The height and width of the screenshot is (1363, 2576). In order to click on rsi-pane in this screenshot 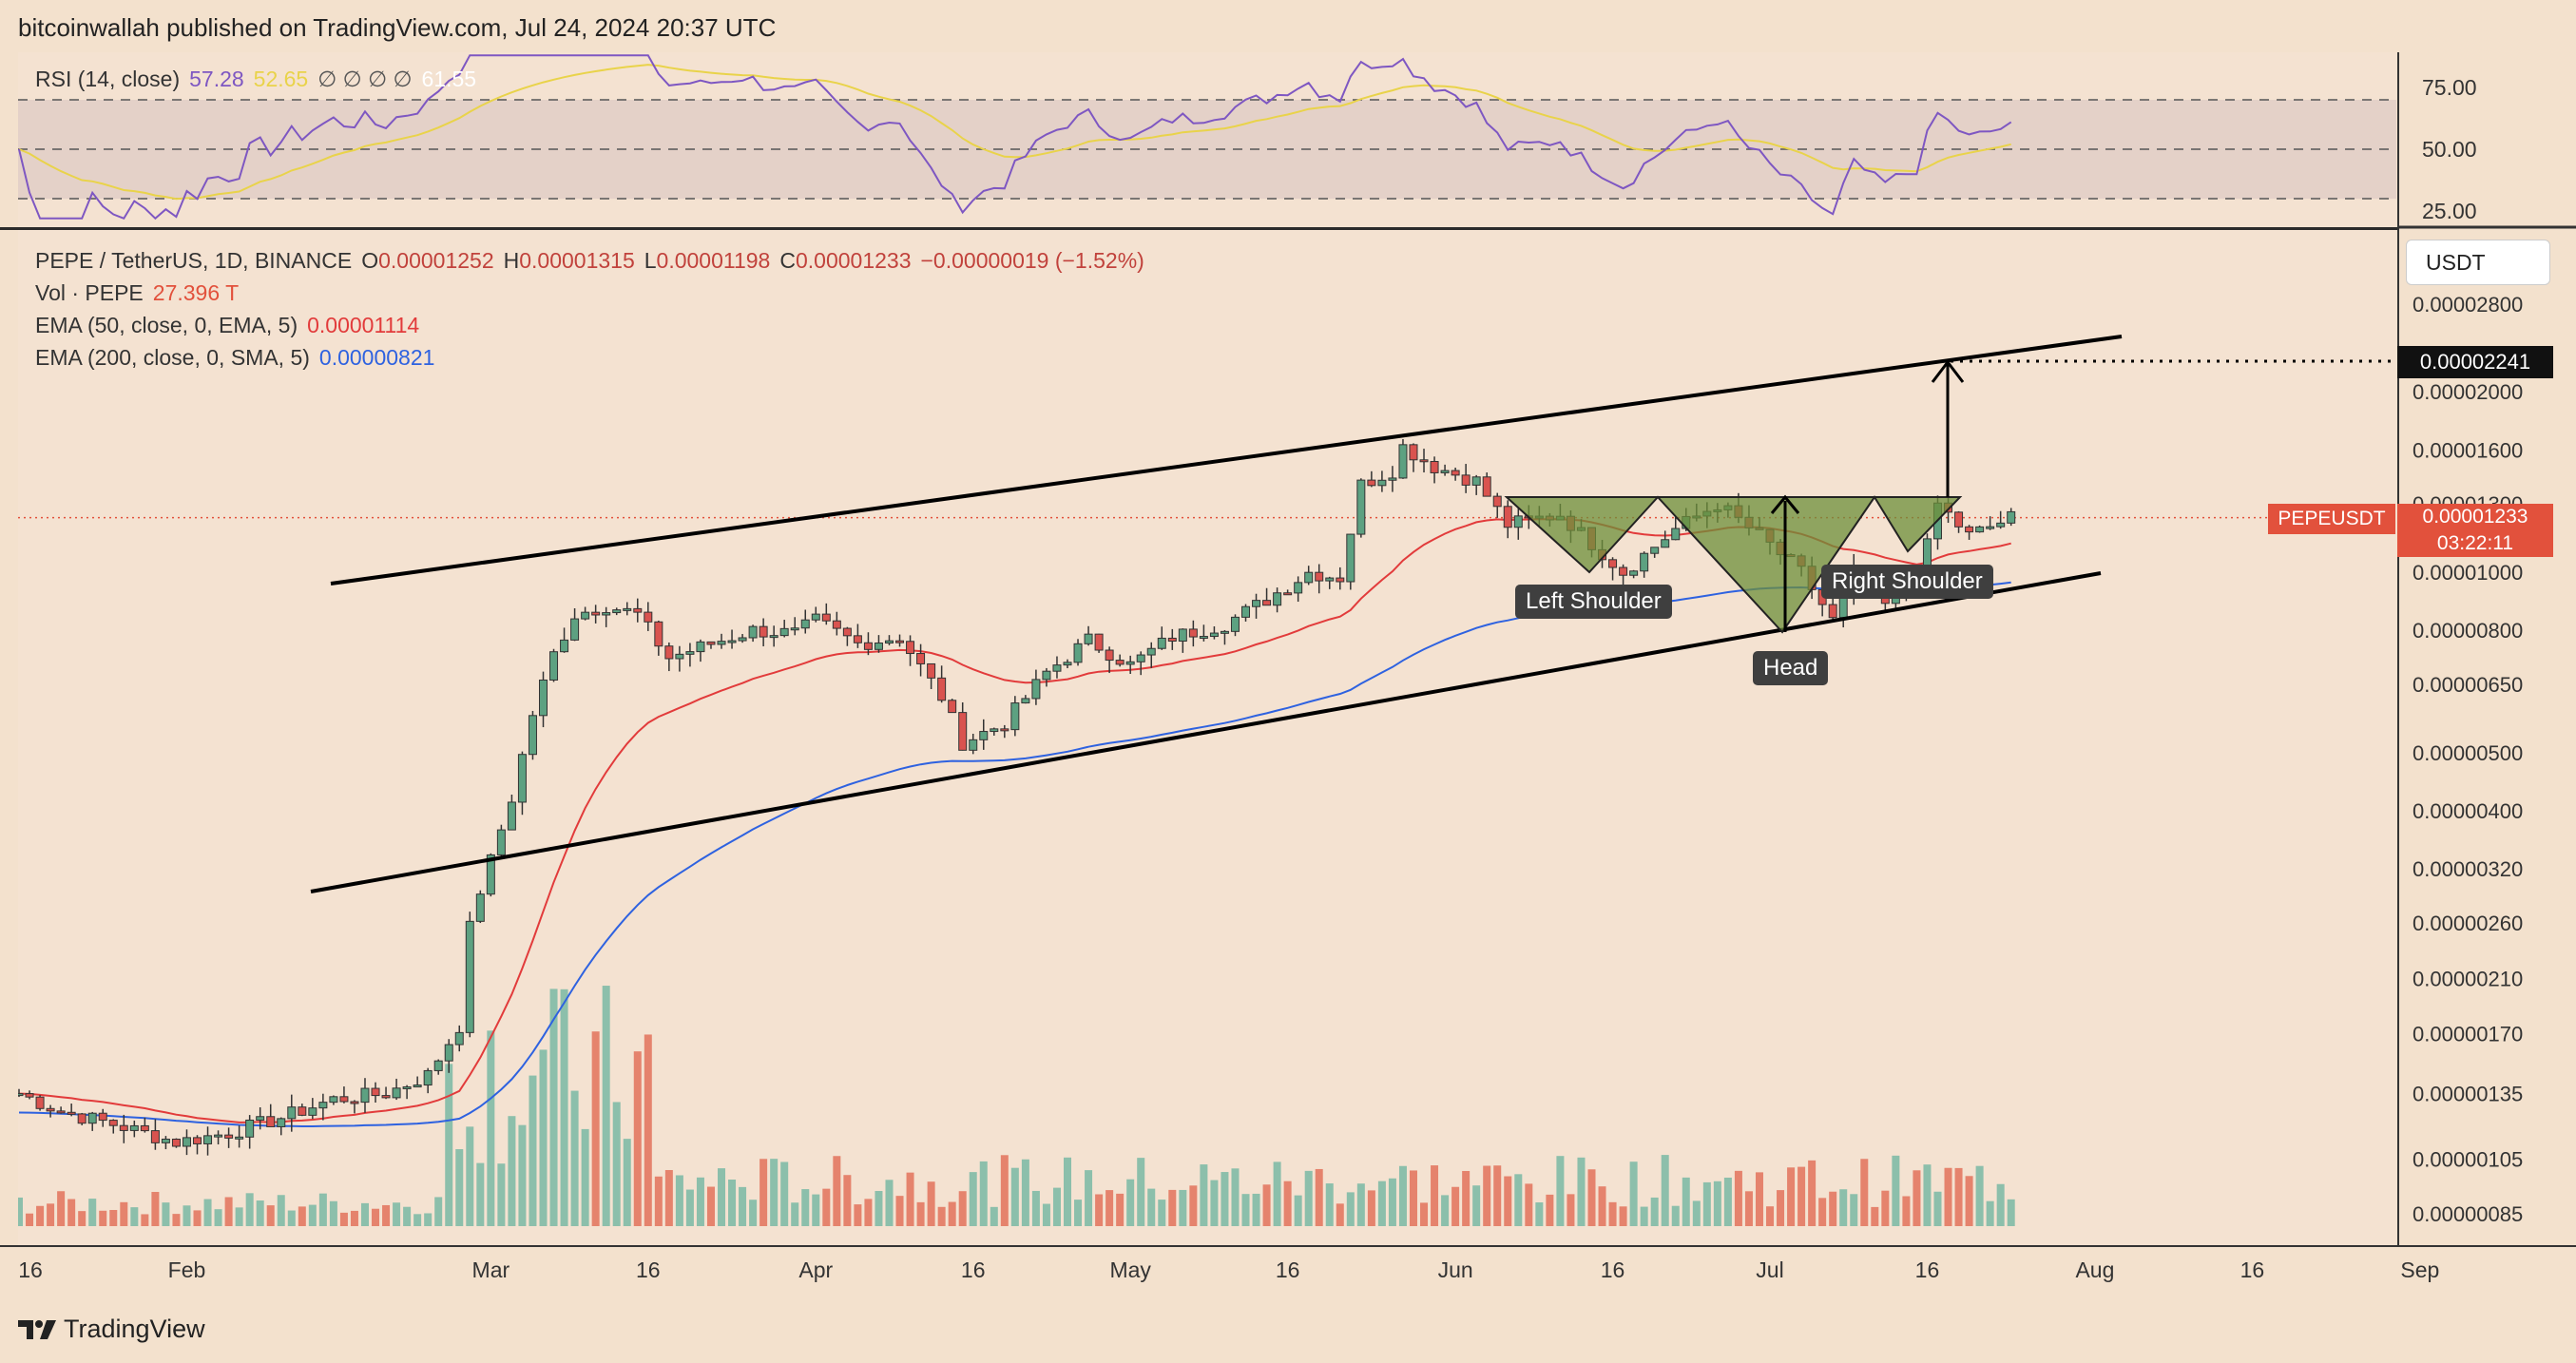, I will do `click(1207, 139)`.